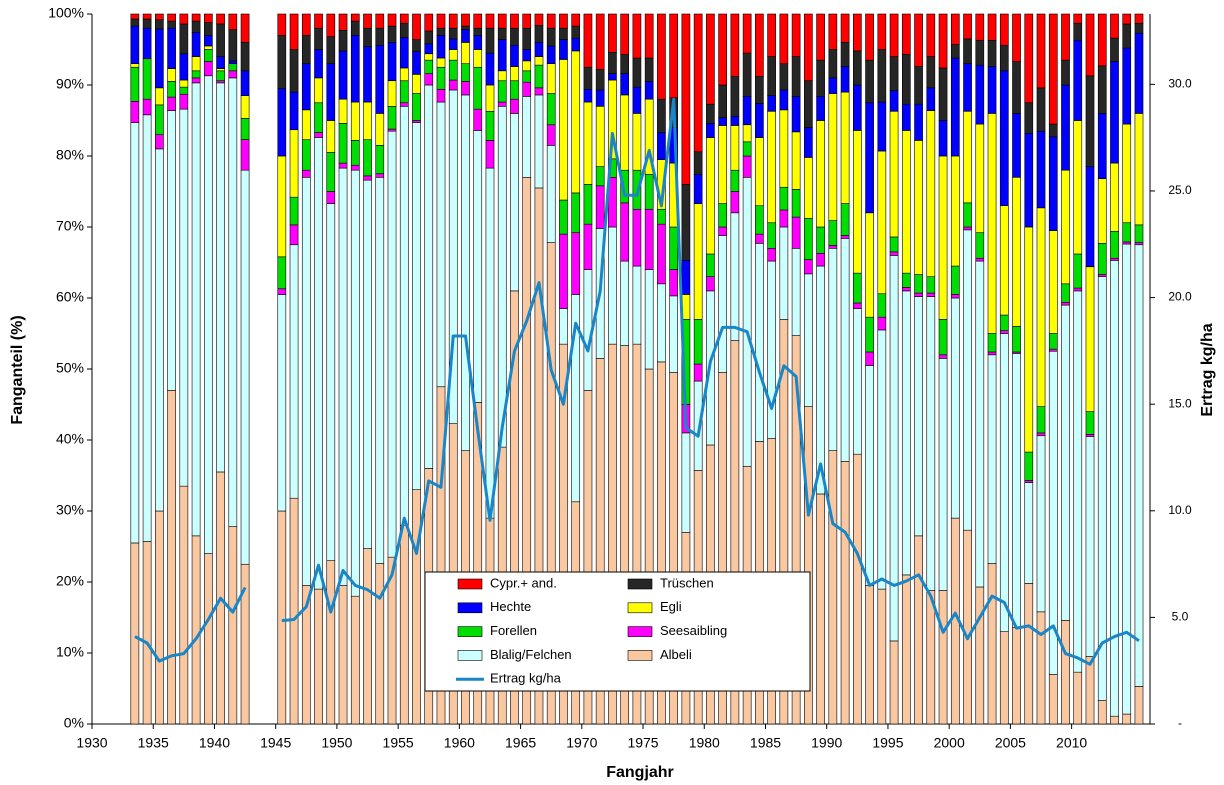  What do you see at coordinates (526, 678) in the screenshot?
I see `legend-label: Ertrag kg/ha` at bounding box center [526, 678].